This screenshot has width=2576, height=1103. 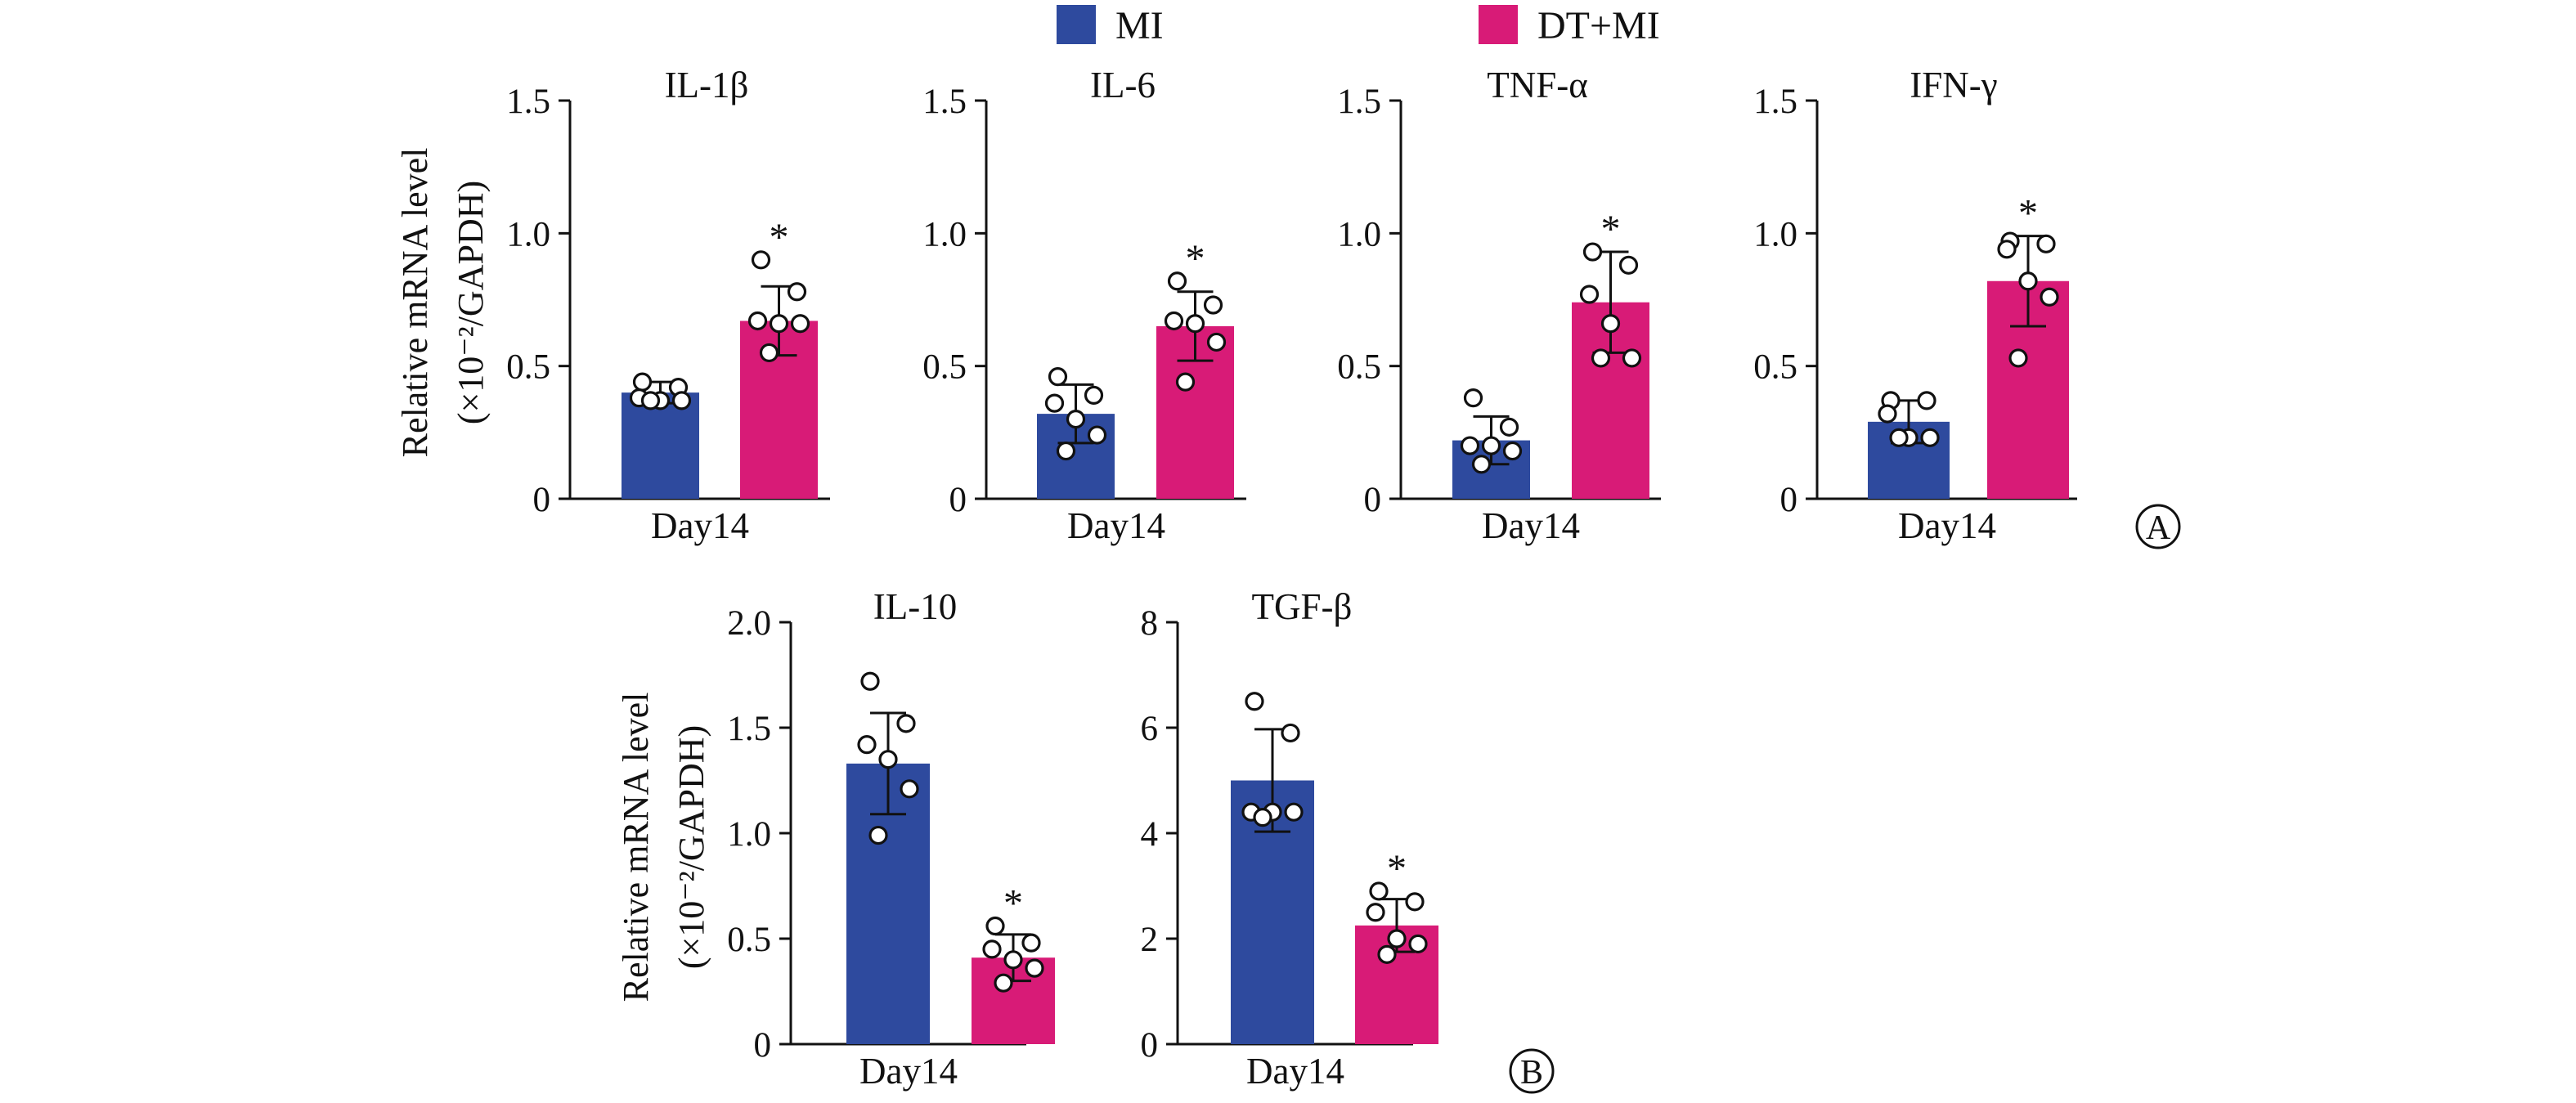 I want to click on y-tick-label: 4, so click(x=1150, y=834).